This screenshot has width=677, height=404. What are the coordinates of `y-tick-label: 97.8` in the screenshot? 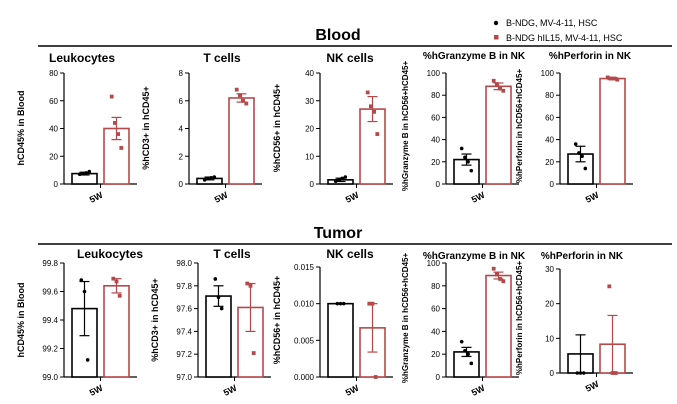 It's located at (184, 286).